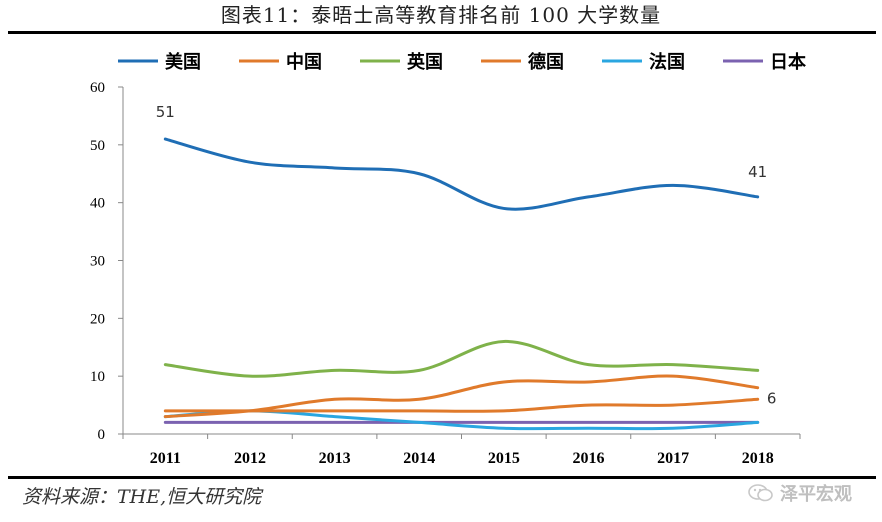 The image size is (882, 522). What do you see at coordinates (461, 405) in the screenshot?
I see `series-line-中国` at bounding box center [461, 405].